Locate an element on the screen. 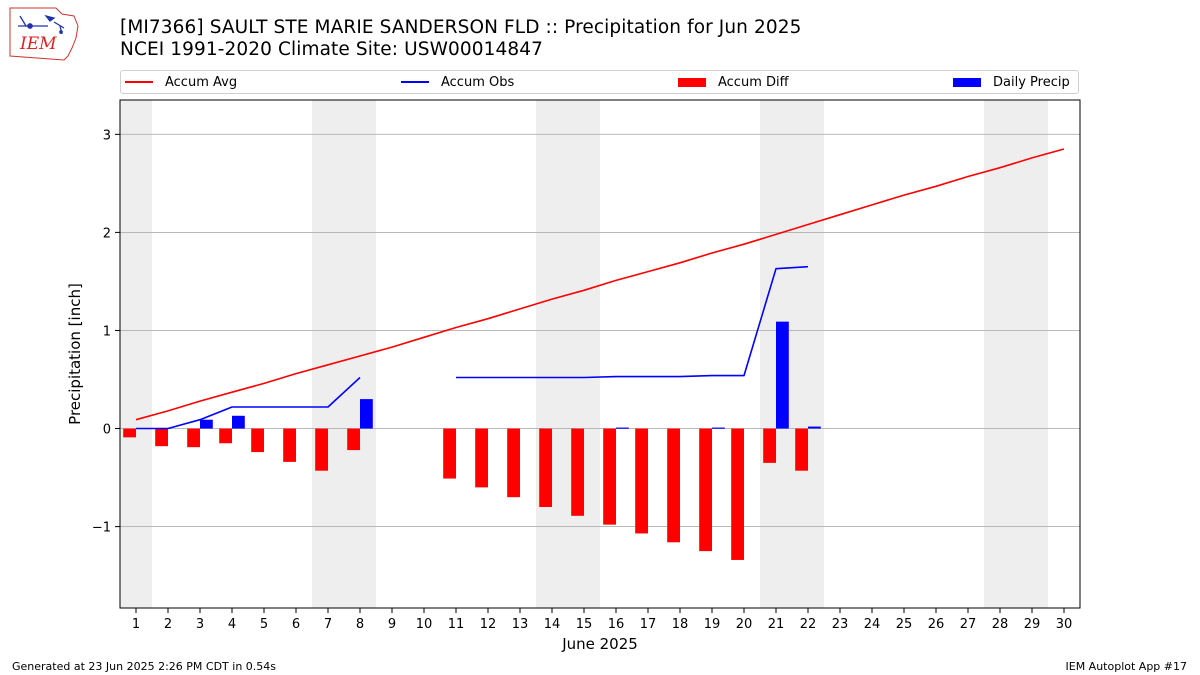 The width and height of the screenshot is (1200, 675). x-tick-label: 20 is located at coordinates (744, 624).